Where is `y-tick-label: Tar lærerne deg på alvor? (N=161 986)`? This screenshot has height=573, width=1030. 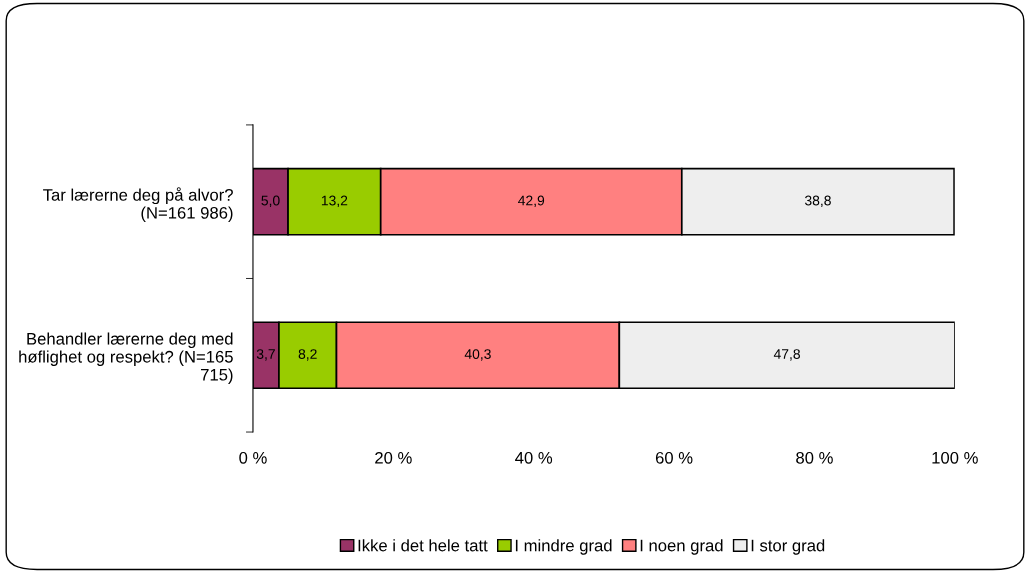 y-tick-label: Tar lærerne deg på alvor? (N=161 986) is located at coordinates (138, 205).